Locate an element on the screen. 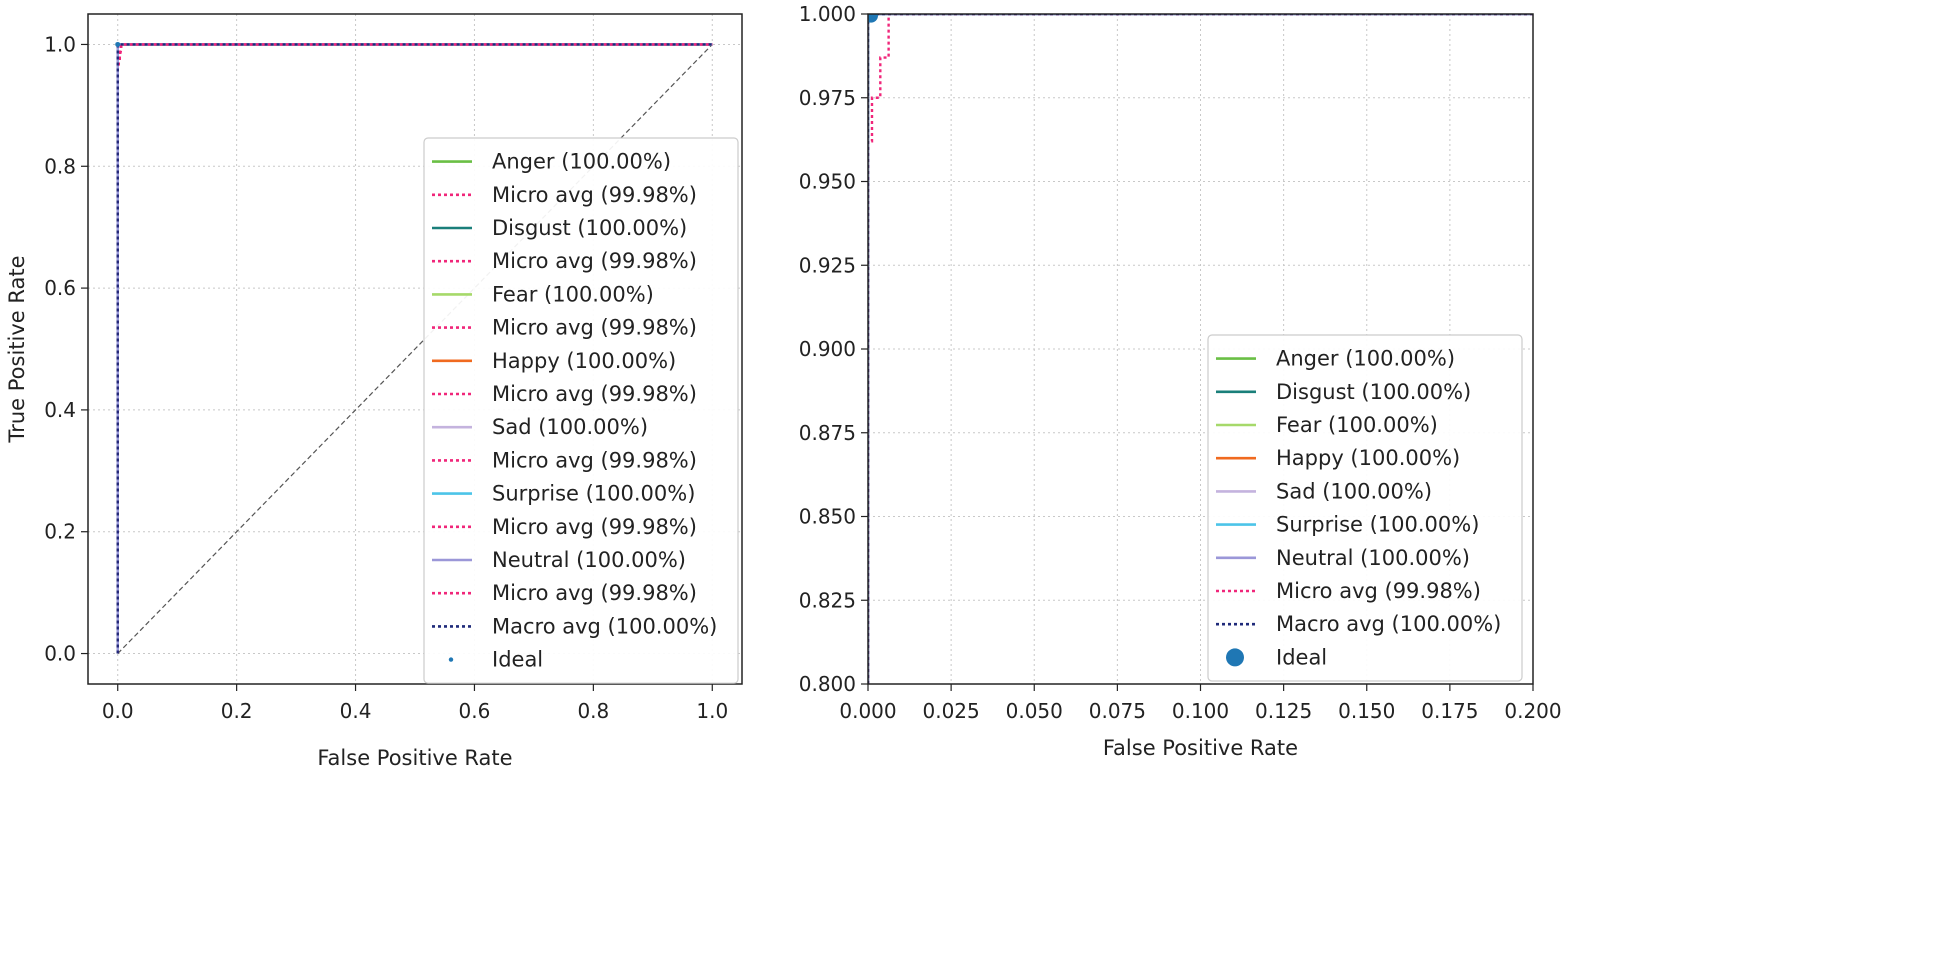 This screenshot has height=955, width=1938. x-tick-label: 0.8 is located at coordinates (593, 711).